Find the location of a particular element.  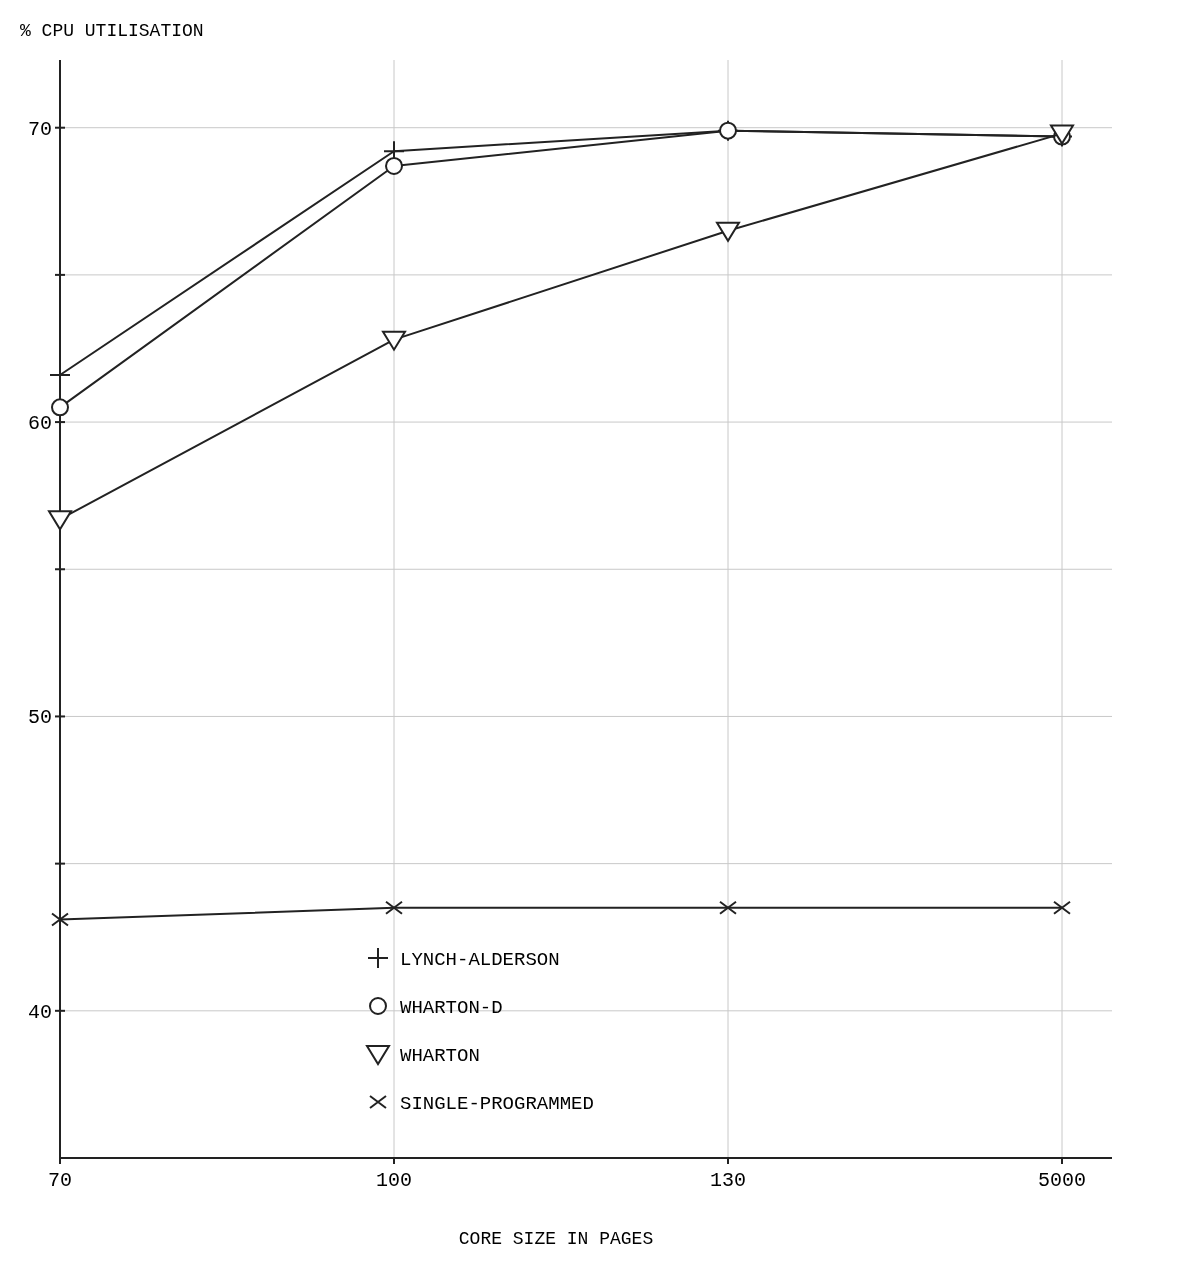

y-tick-label: 40 is located at coordinates (39, 1012).